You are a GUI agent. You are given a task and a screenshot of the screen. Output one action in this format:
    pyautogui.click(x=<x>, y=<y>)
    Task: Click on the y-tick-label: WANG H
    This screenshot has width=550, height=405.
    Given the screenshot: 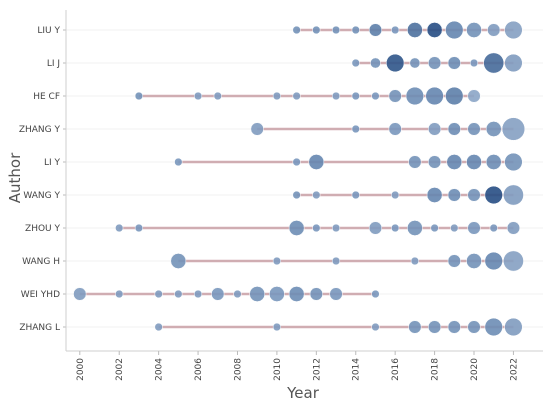 What is the action you would take?
    pyautogui.click(x=41, y=262)
    